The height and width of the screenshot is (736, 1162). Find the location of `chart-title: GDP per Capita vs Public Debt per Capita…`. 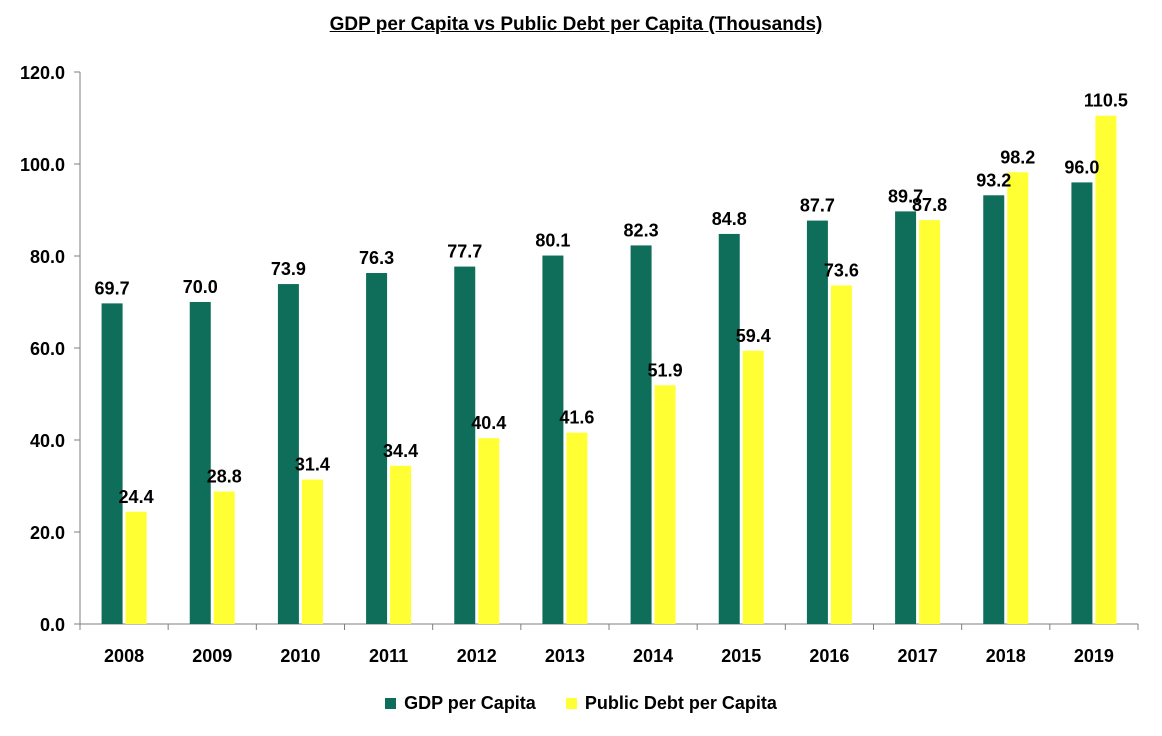

chart-title: GDP per Capita vs Public Debt per Capita… is located at coordinates (576, 24).